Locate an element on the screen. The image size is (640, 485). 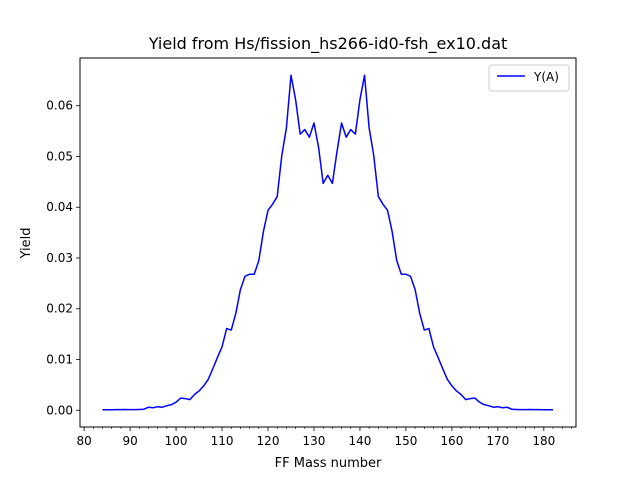
legend-label: Y(A) is located at coordinates (546, 77).